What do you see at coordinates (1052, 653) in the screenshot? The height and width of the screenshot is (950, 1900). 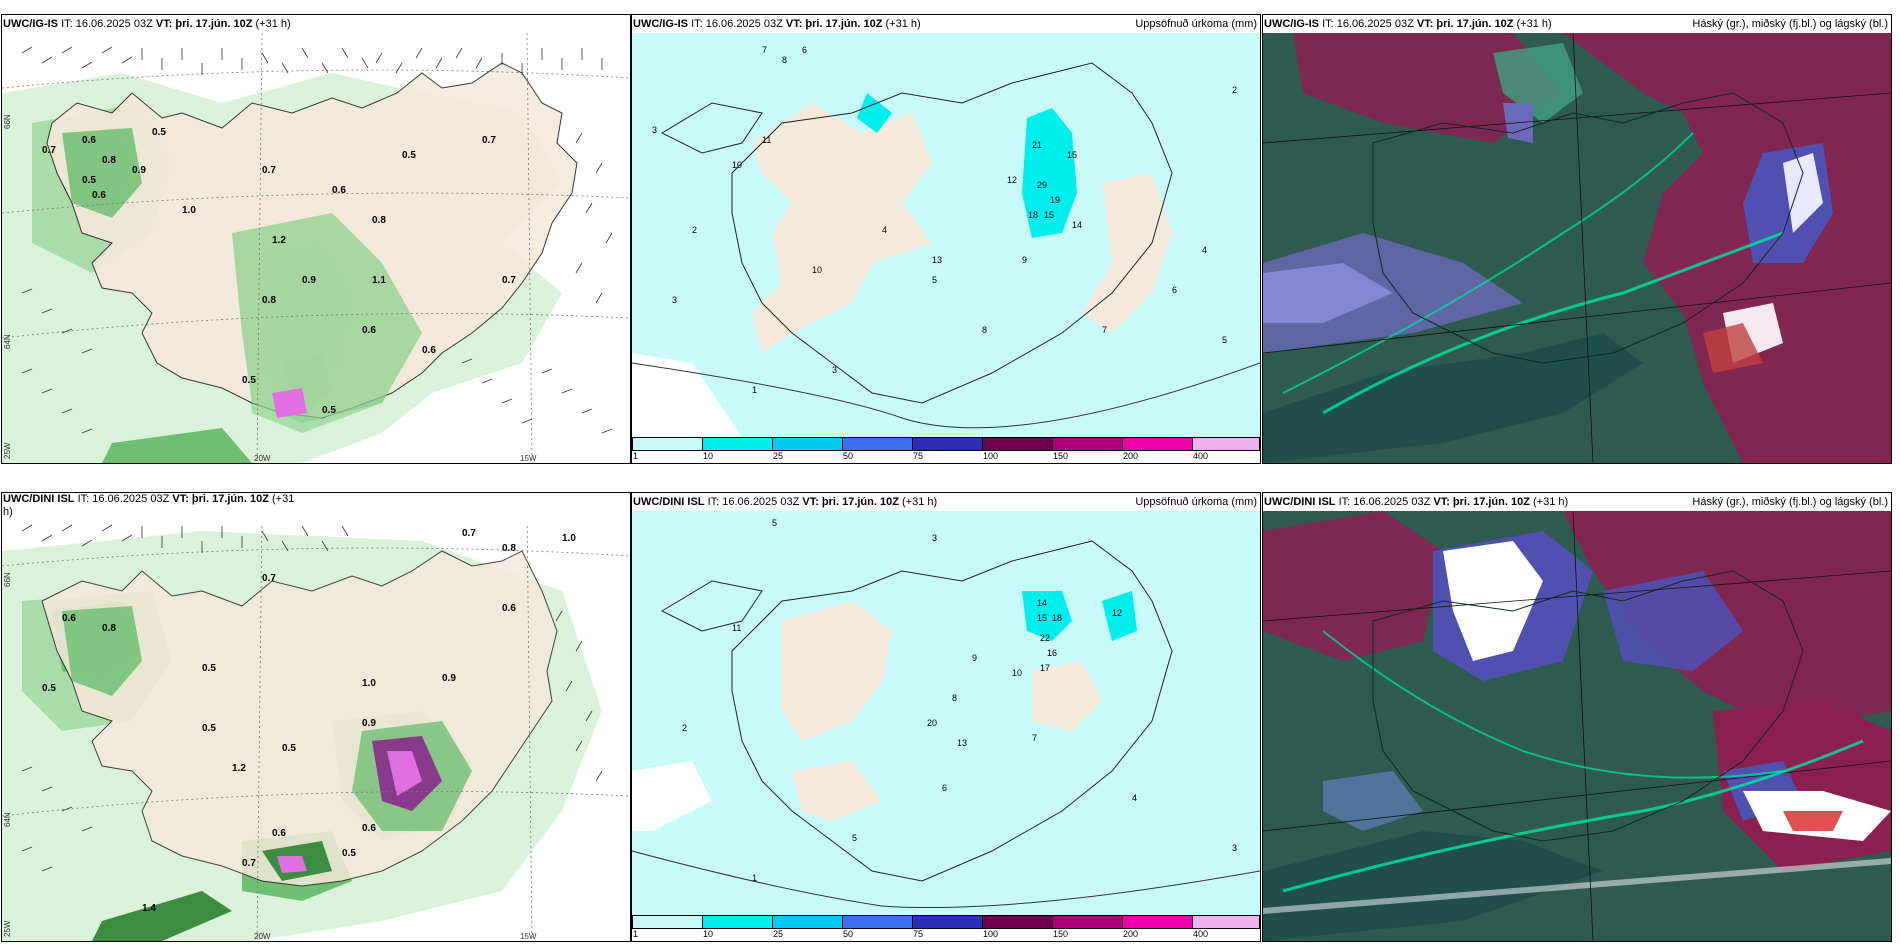 I see `precip-value: 16` at bounding box center [1052, 653].